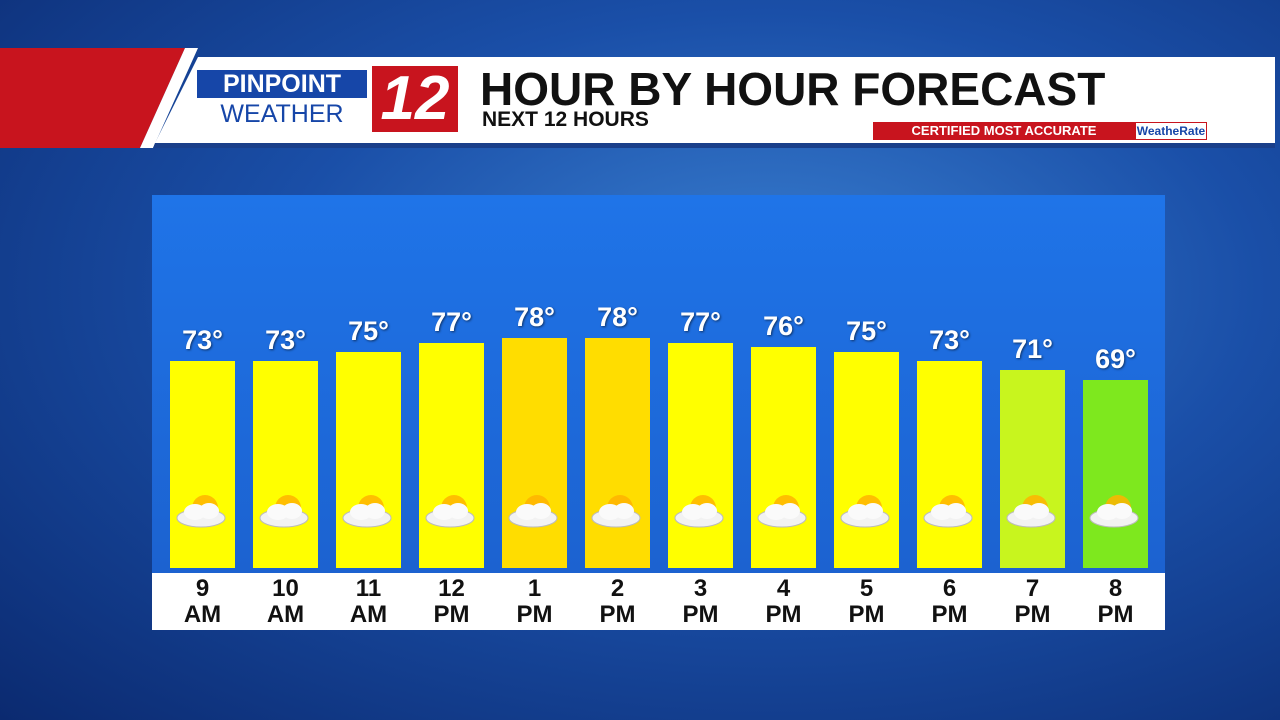 The width and height of the screenshot is (1280, 720). Describe the element at coordinates (451, 601) in the screenshot. I see `x-tick-label: 12 PM` at that location.